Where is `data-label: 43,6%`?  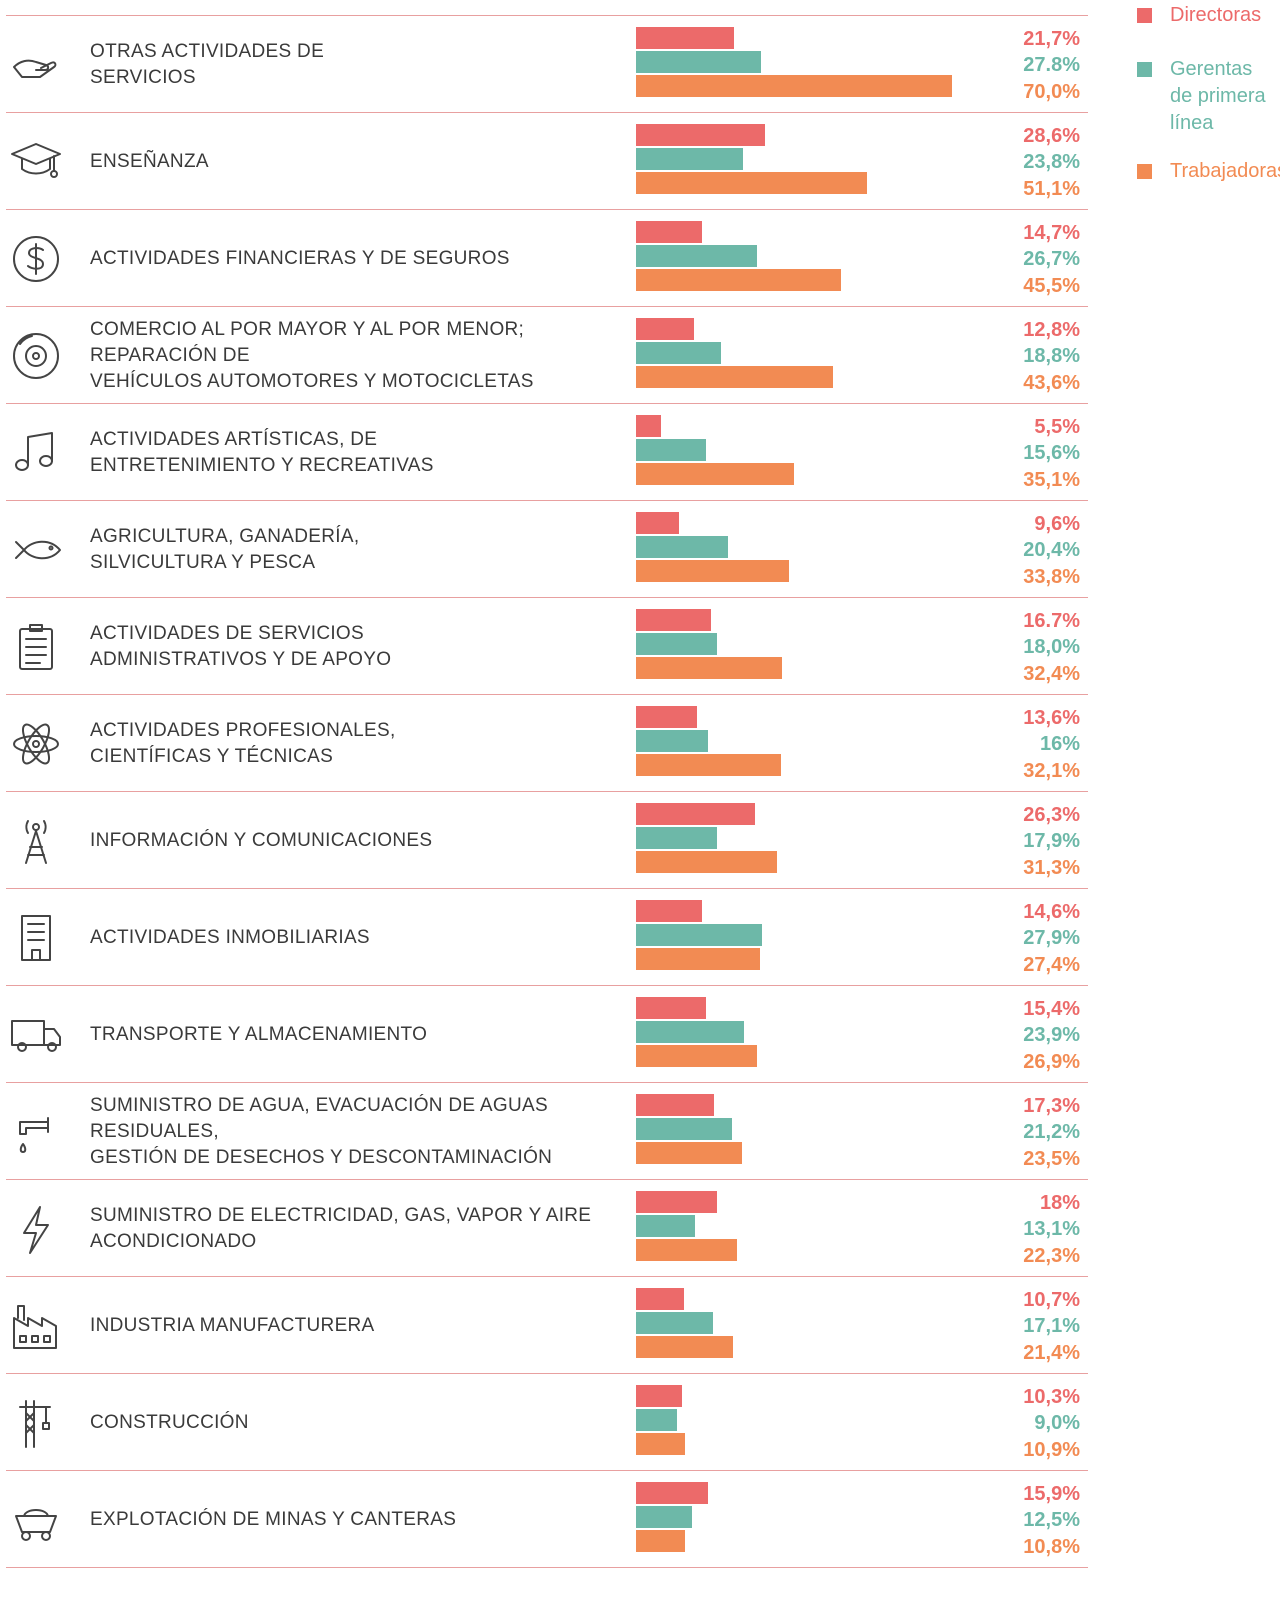 data-label: 43,6% is located at coordinates (1051, 383).